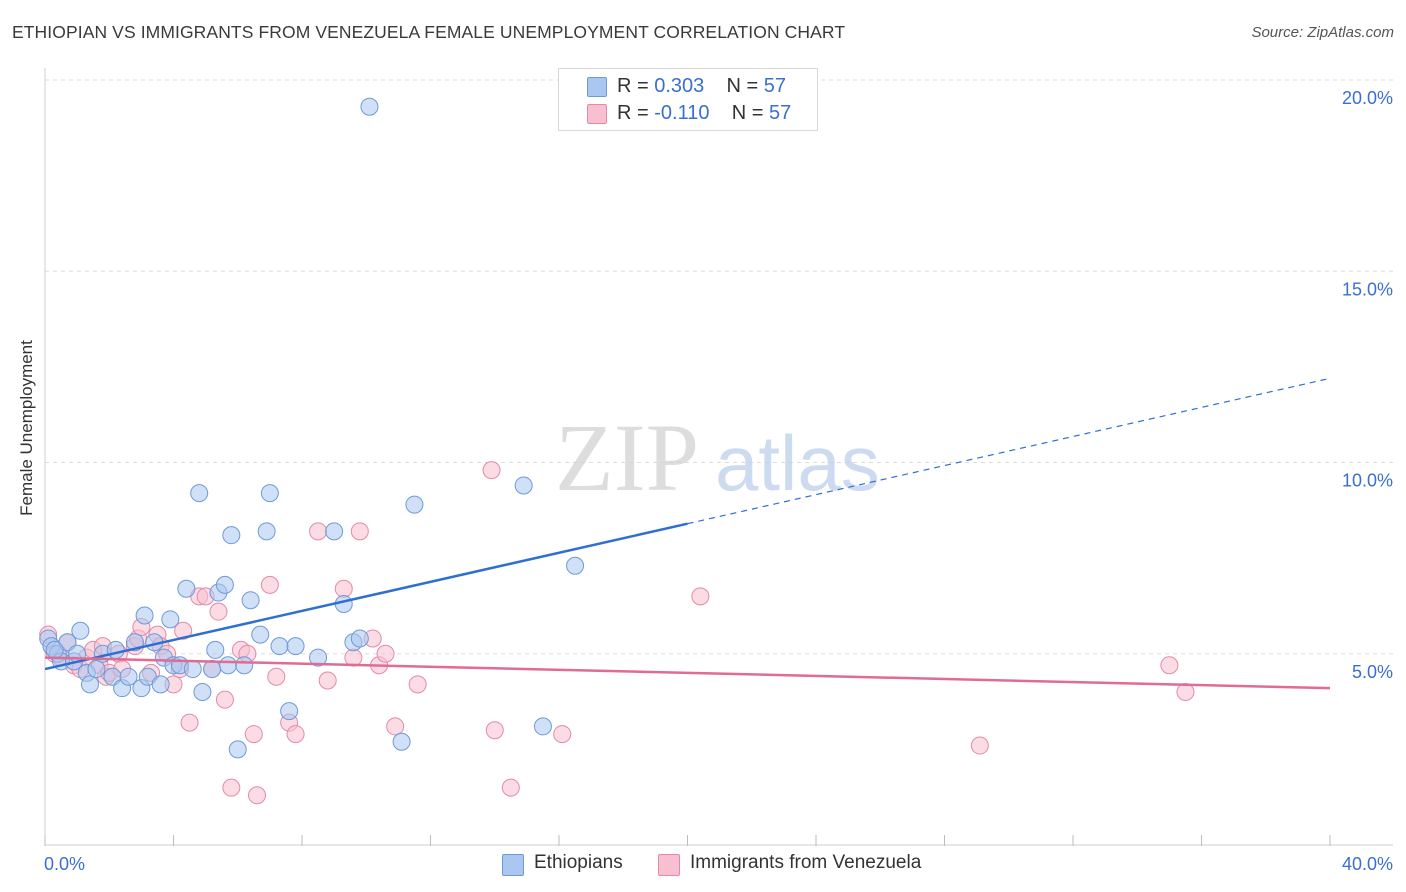 The width and height of the screenshot is (1406, 892). What do you see at coordinates (679, 86) in the screenshot?
I see `legend-r-value: 0.303` at bounding box center [679, 86].